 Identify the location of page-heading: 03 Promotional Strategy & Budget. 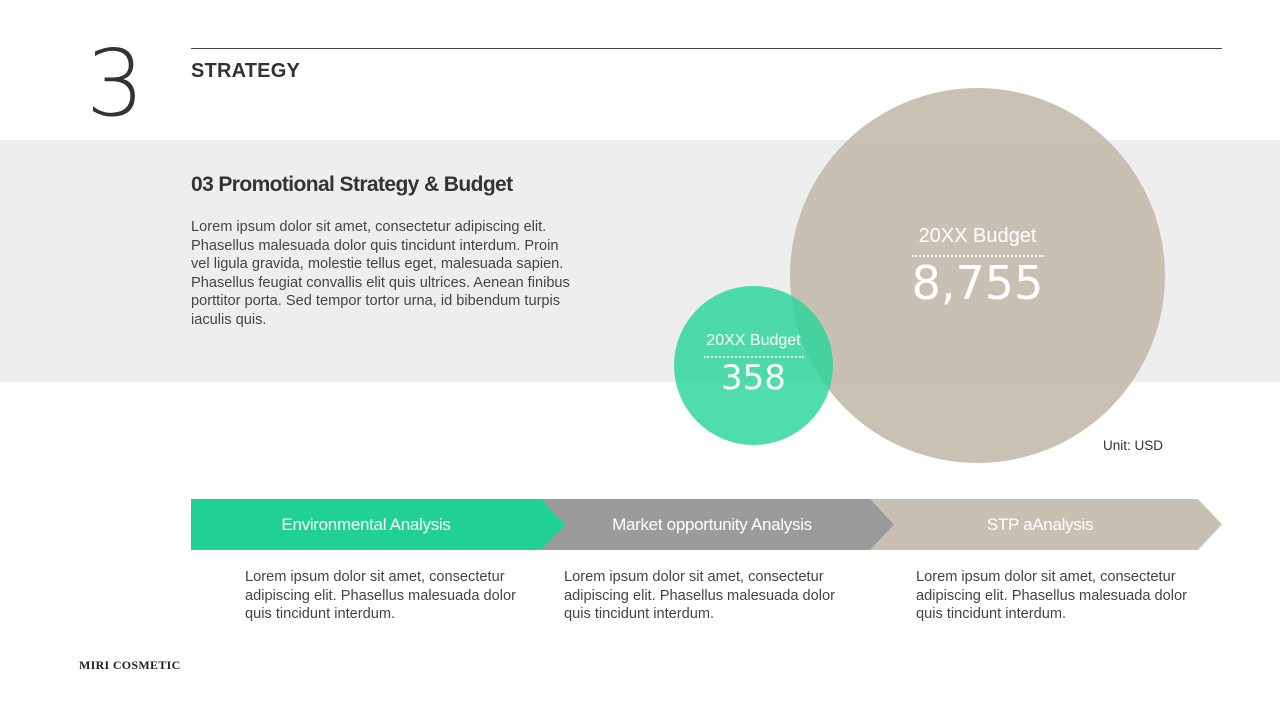
(352, 184).